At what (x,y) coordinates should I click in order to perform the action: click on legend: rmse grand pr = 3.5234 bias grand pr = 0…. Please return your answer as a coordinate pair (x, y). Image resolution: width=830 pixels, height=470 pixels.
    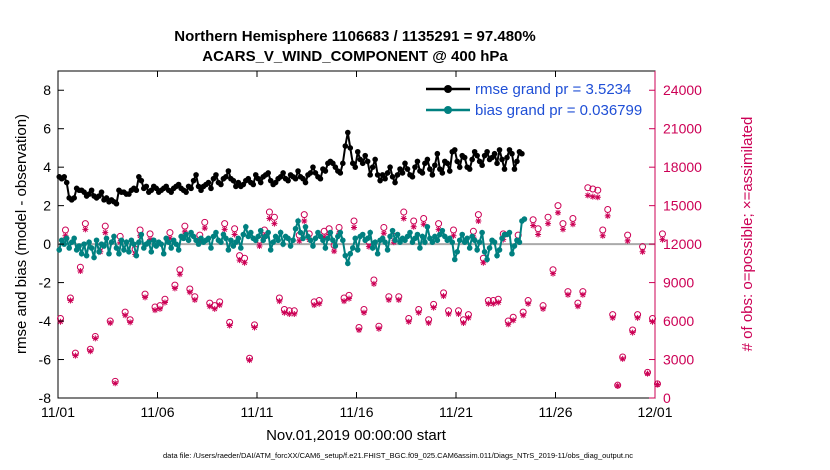
    Looking at the image, I should click on (534, 100).